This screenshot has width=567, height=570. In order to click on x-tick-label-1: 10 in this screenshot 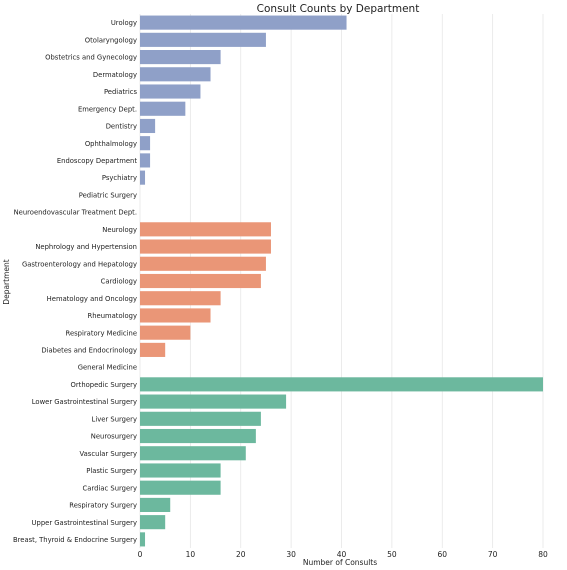, I will do `click(191, 554)`.